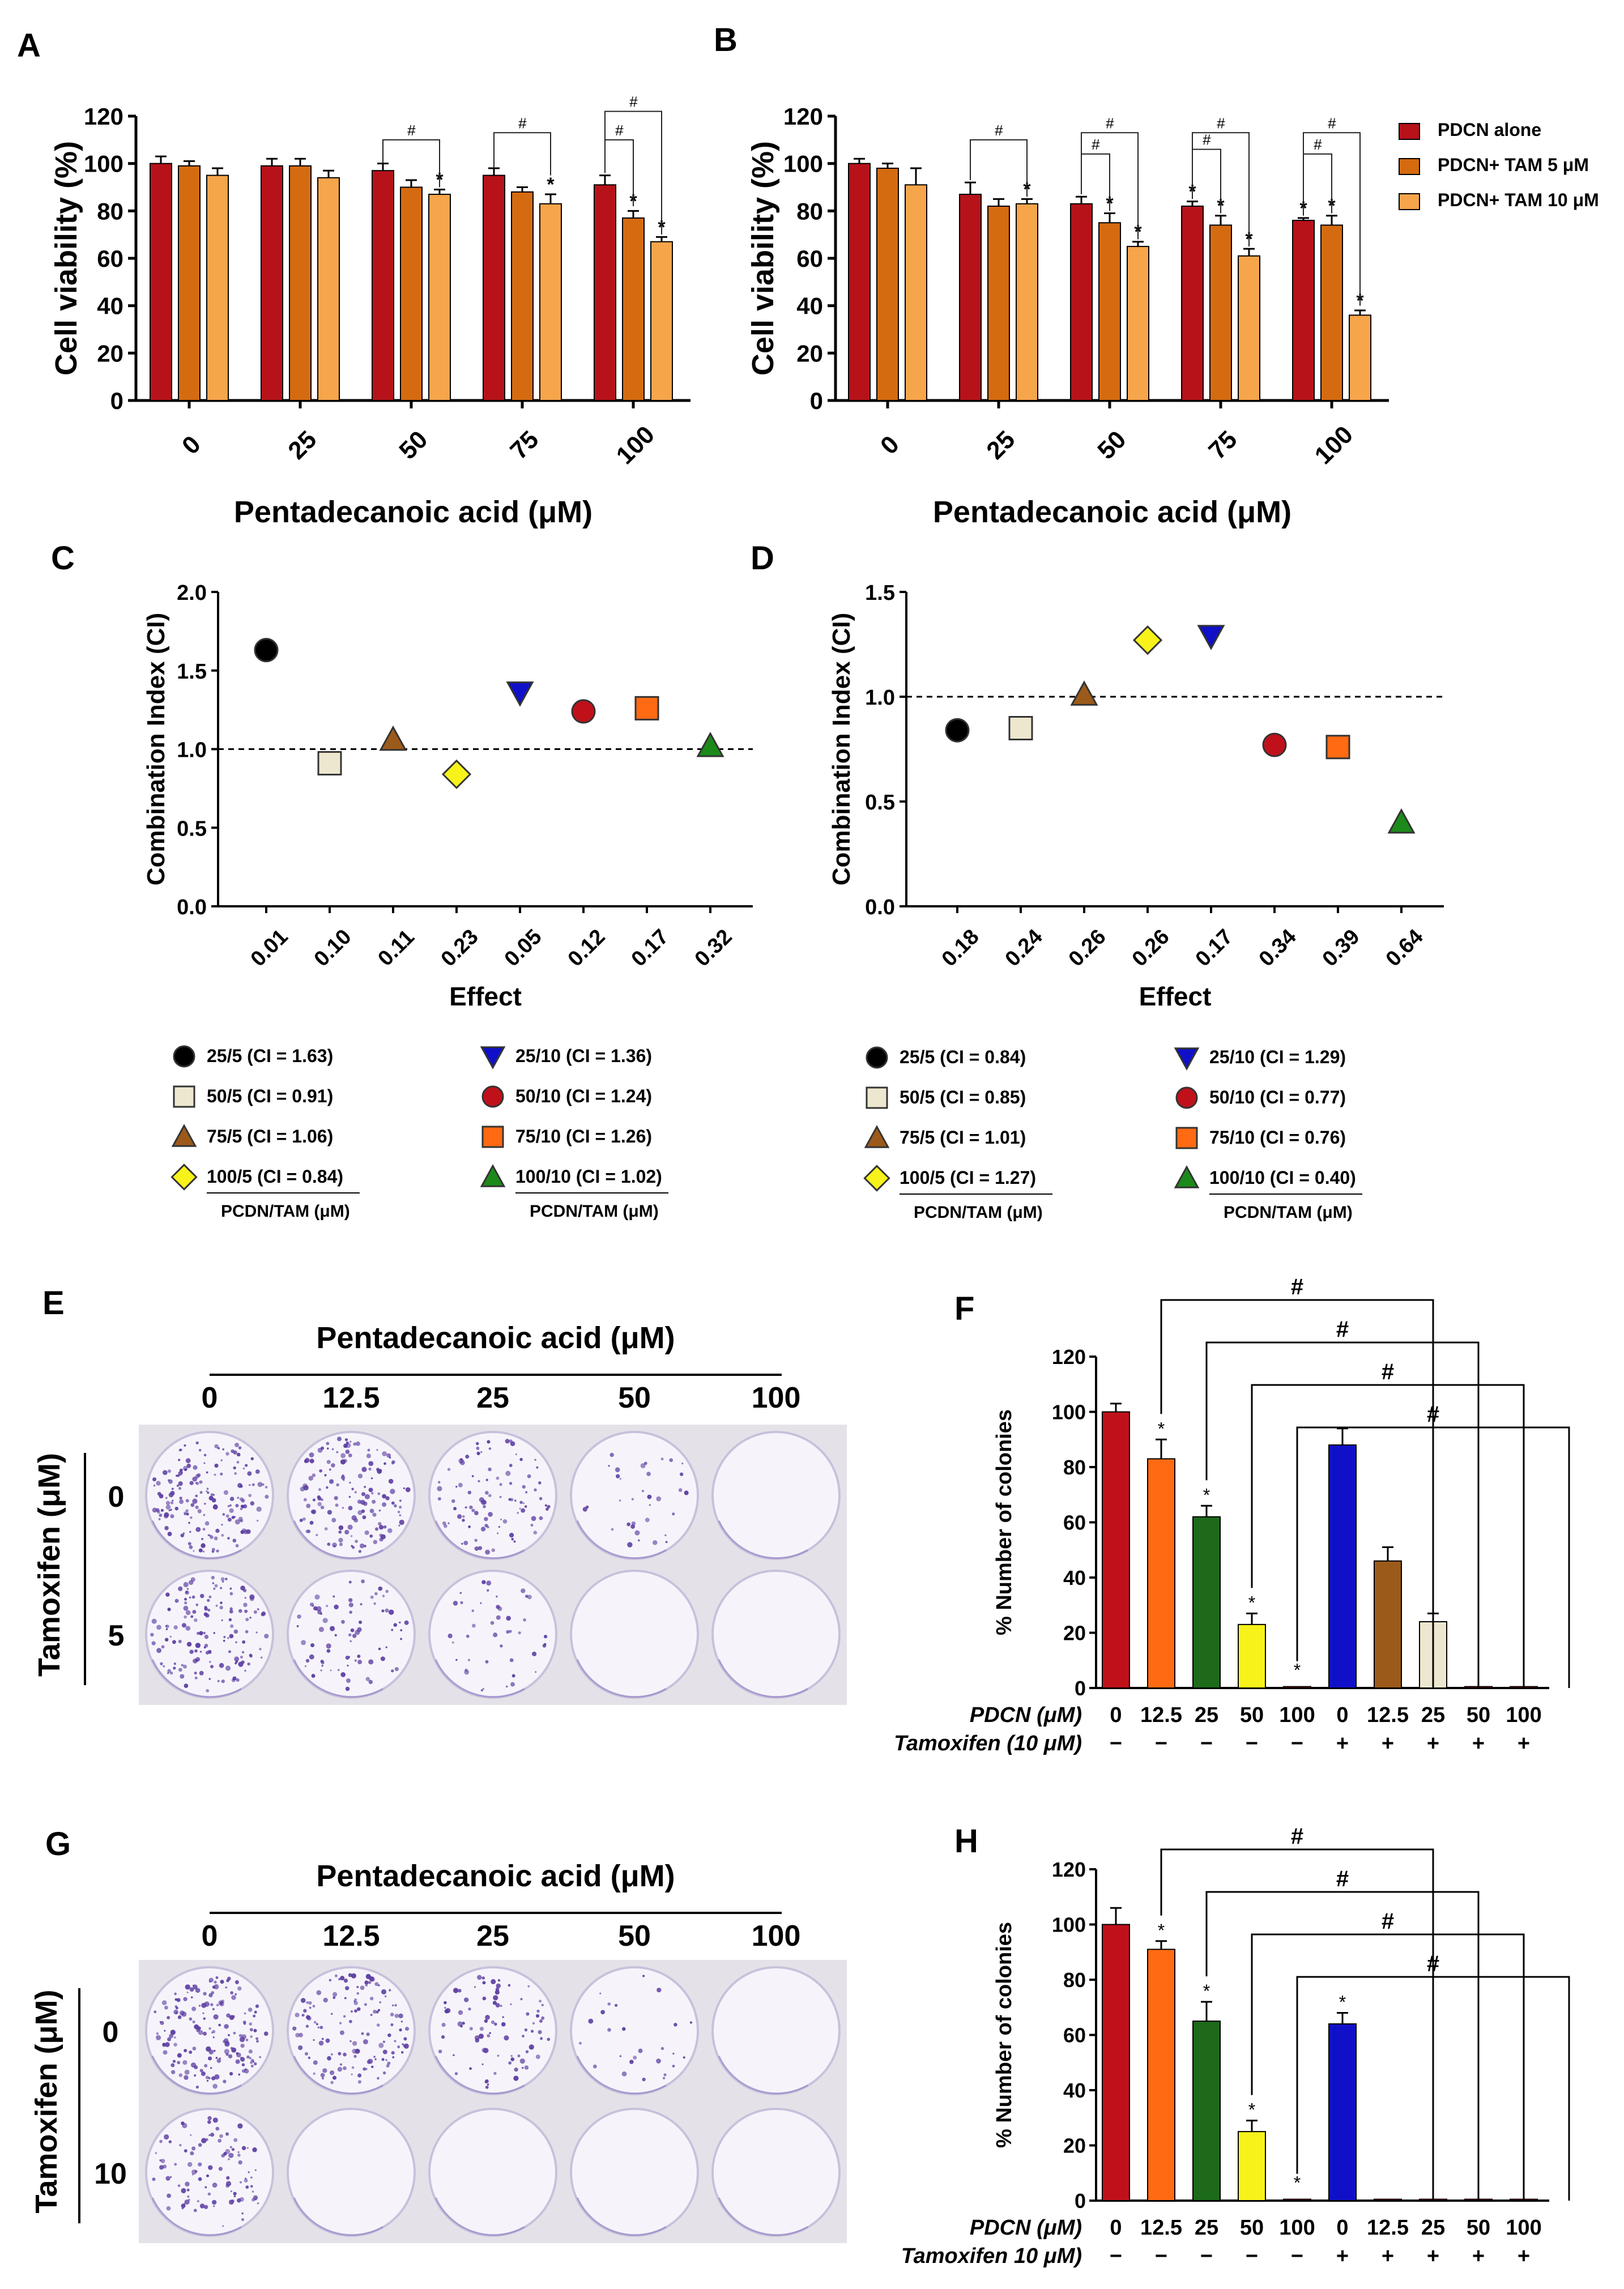 The height and width of the screenshot is (2289, 1624). I want to click on y-tick-label: 20, so click(809, 353).